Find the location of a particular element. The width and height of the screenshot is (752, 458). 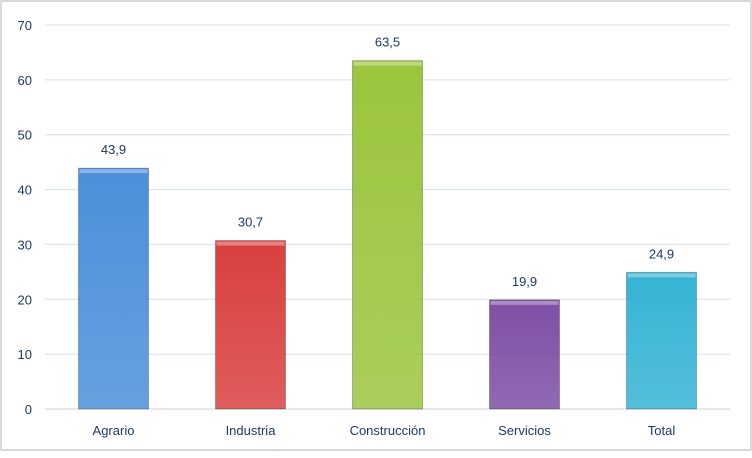

bar-construcción is located at coordinates (387, 235).